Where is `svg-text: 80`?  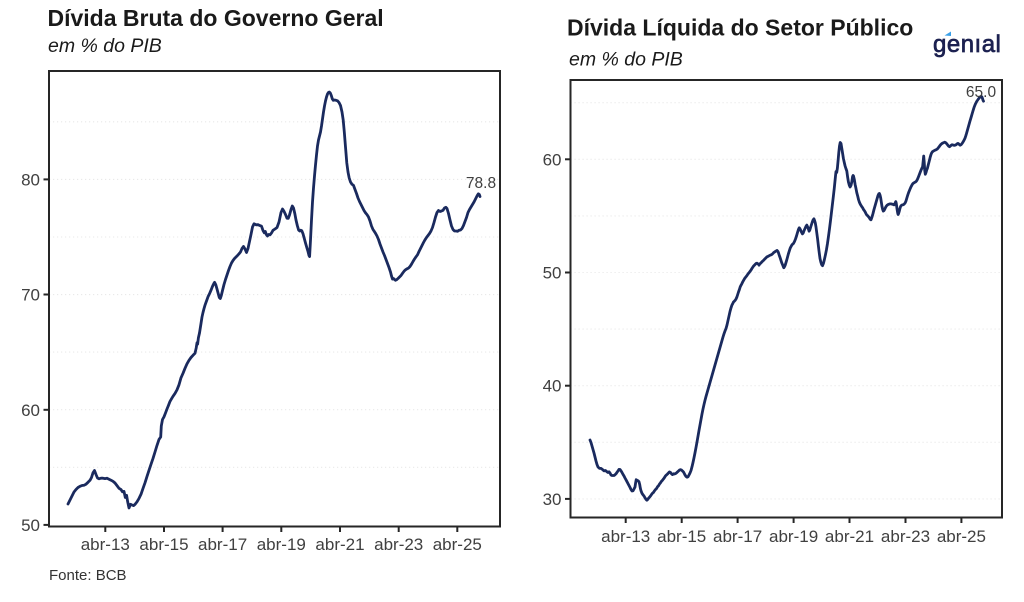
svg-text: 80 is located at coordinates (30, 179).